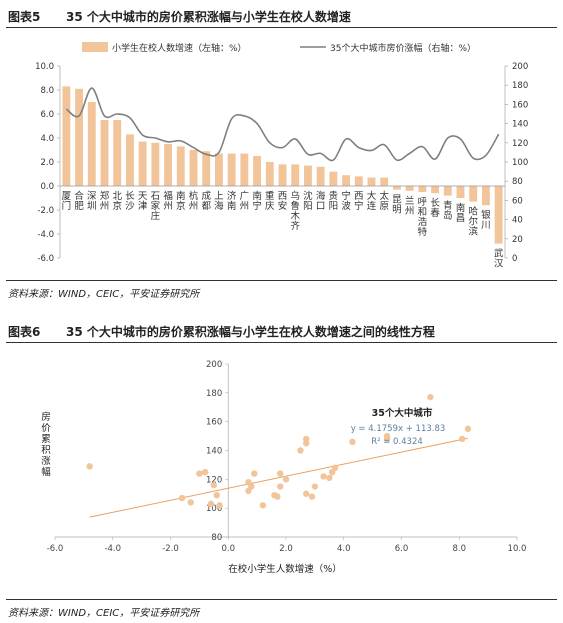  What do you see at coordinates (517, 549) in the screenshot?
I see `x-tick-label: 10.0` at bounding box center [517, 549].